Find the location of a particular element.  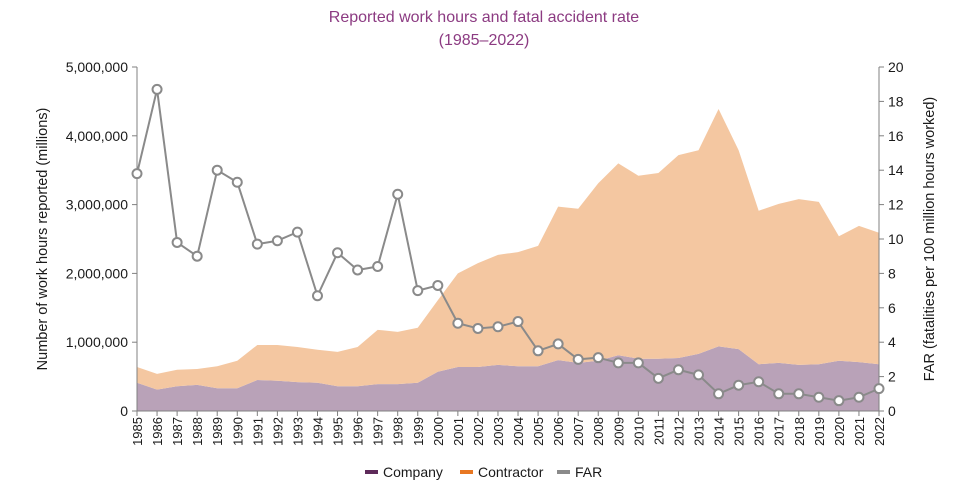

y-tick-label-right: 10 is located at coordinates (896, 239).